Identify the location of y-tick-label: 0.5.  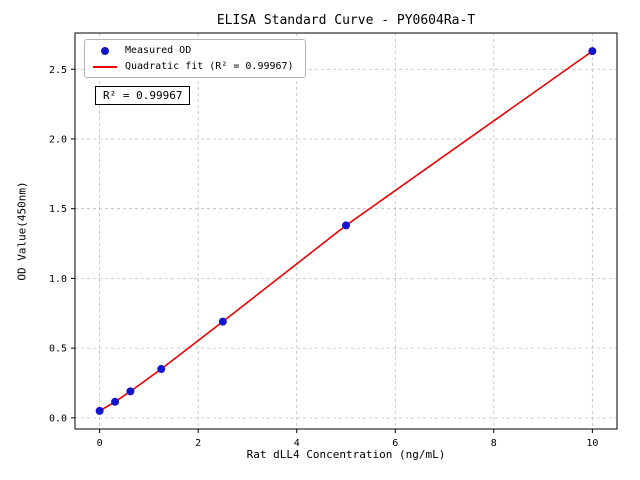
(58, 349).